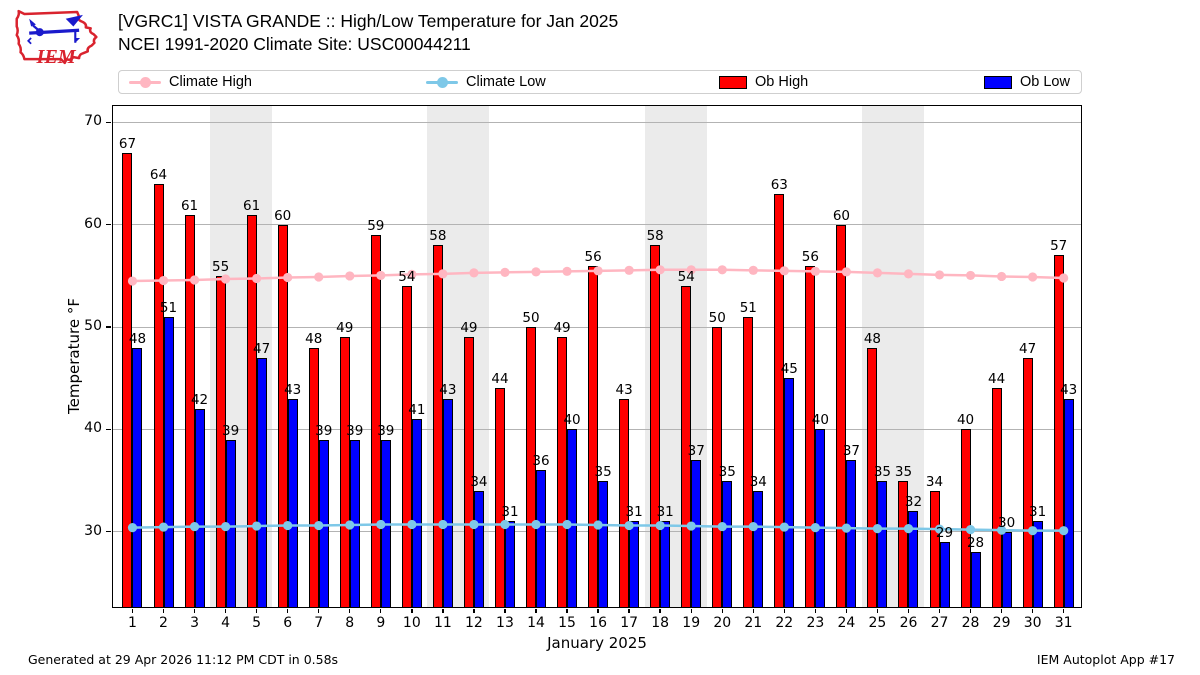  What do you see at coordinates (386, 430) in the screenshot?
I see `ob-low-value-label: 39` at bounding box center [386, 430].